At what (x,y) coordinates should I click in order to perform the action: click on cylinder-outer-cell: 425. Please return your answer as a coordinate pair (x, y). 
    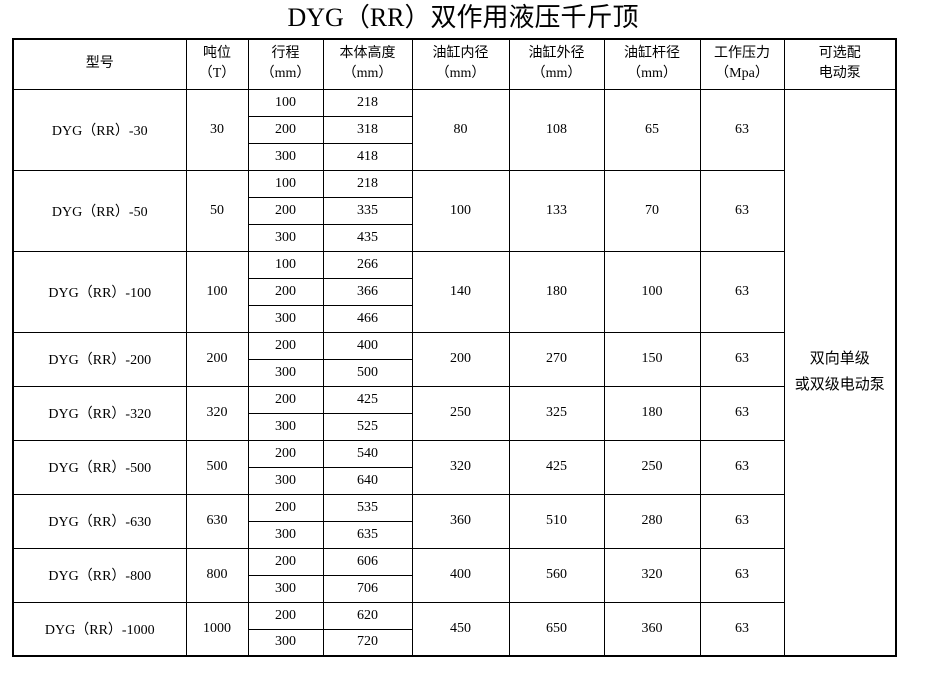
    Looking at the image, I should click on (556, 467).